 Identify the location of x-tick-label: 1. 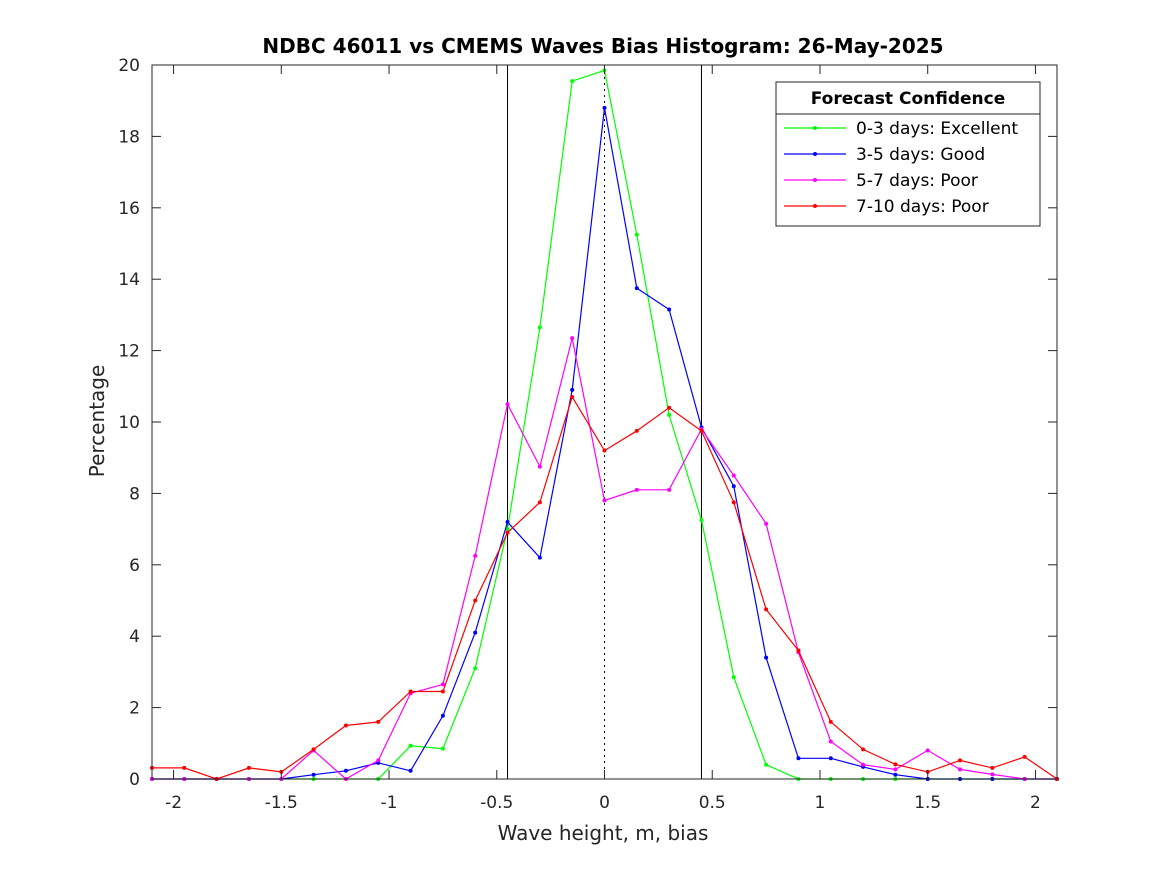
(820, 803).